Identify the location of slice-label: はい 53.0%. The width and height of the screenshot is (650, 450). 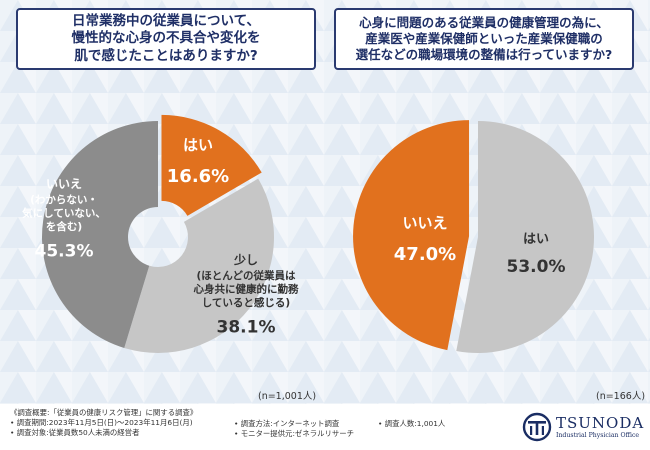
(536, 254).